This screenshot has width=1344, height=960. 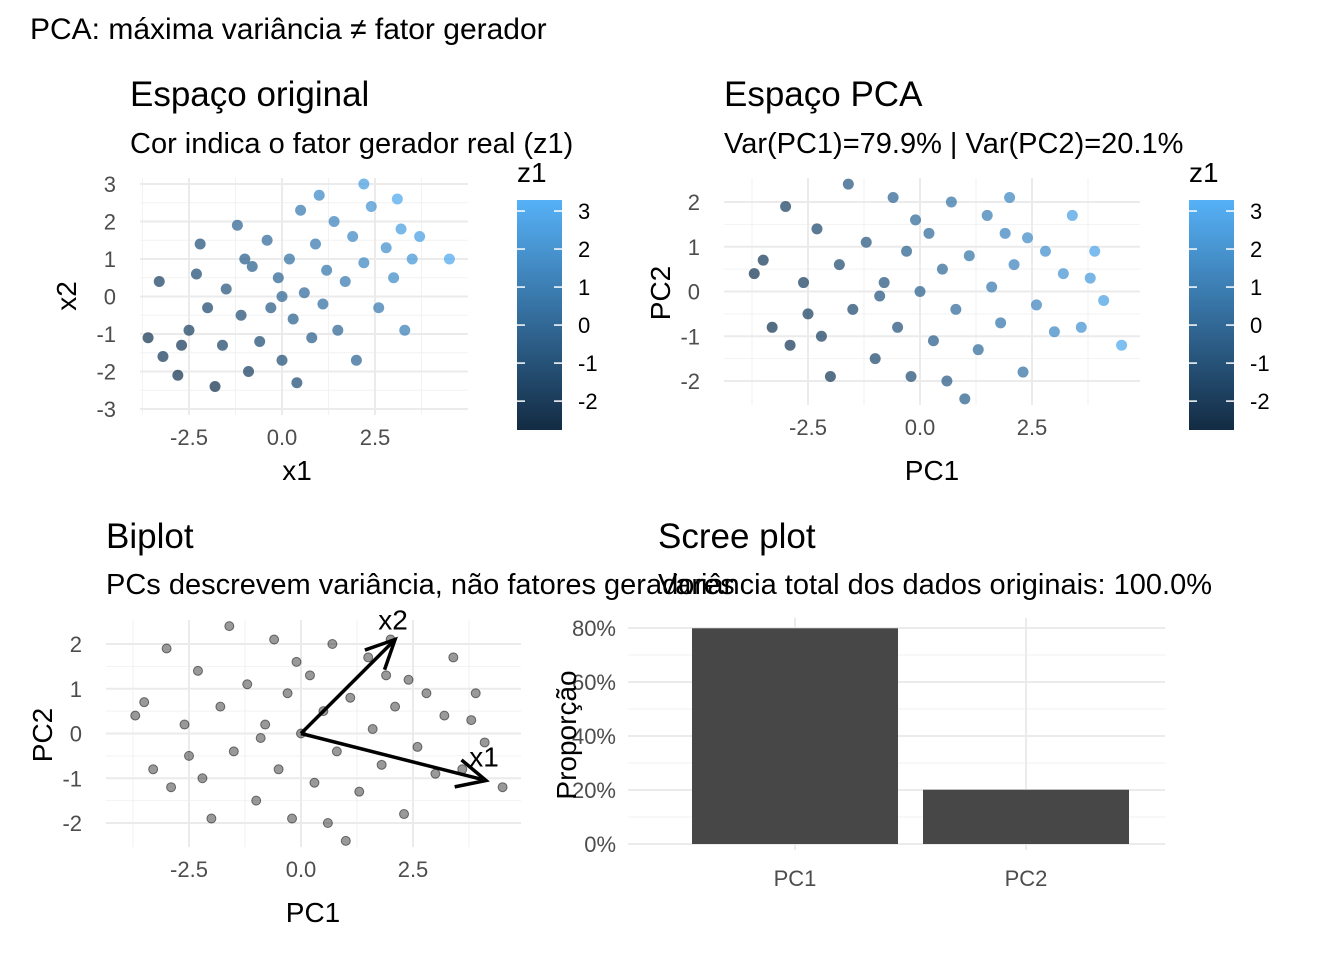 I want to click on arrowhead, so click(x=472, y=773).